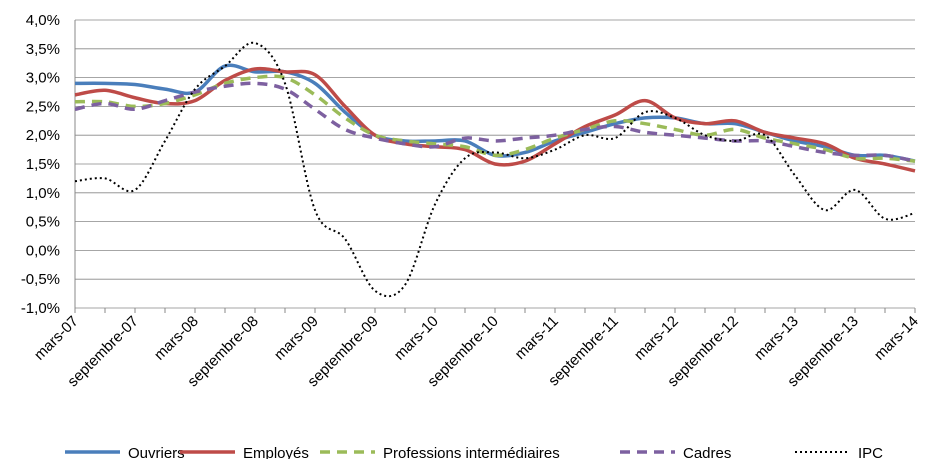  Describe the element at coordinates (43, 106) in the screenshot. I see `y-tick-label: 2,5%` at that location.